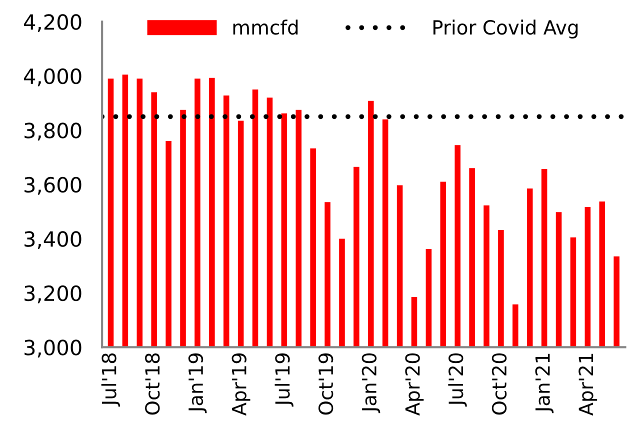  What do you see at coordinates (110, 380) in the screenshot?
I see `x-tick-label: Jul'18` at bounding box center [110, 380].